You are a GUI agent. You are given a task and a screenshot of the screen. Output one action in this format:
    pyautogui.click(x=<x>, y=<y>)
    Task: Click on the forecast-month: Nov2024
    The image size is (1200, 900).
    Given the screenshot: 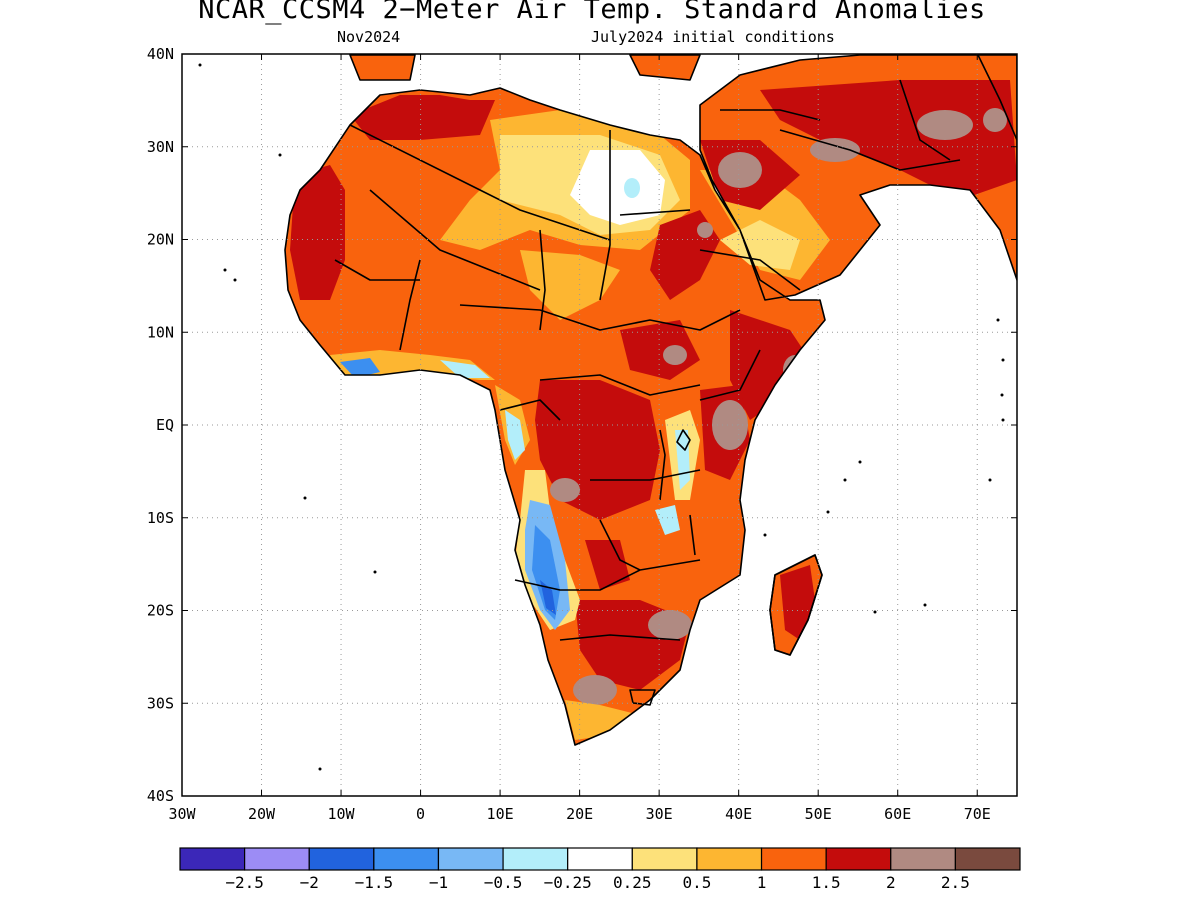 What is the action you would take?
    pyautogui.click(x=369, y=37)
    